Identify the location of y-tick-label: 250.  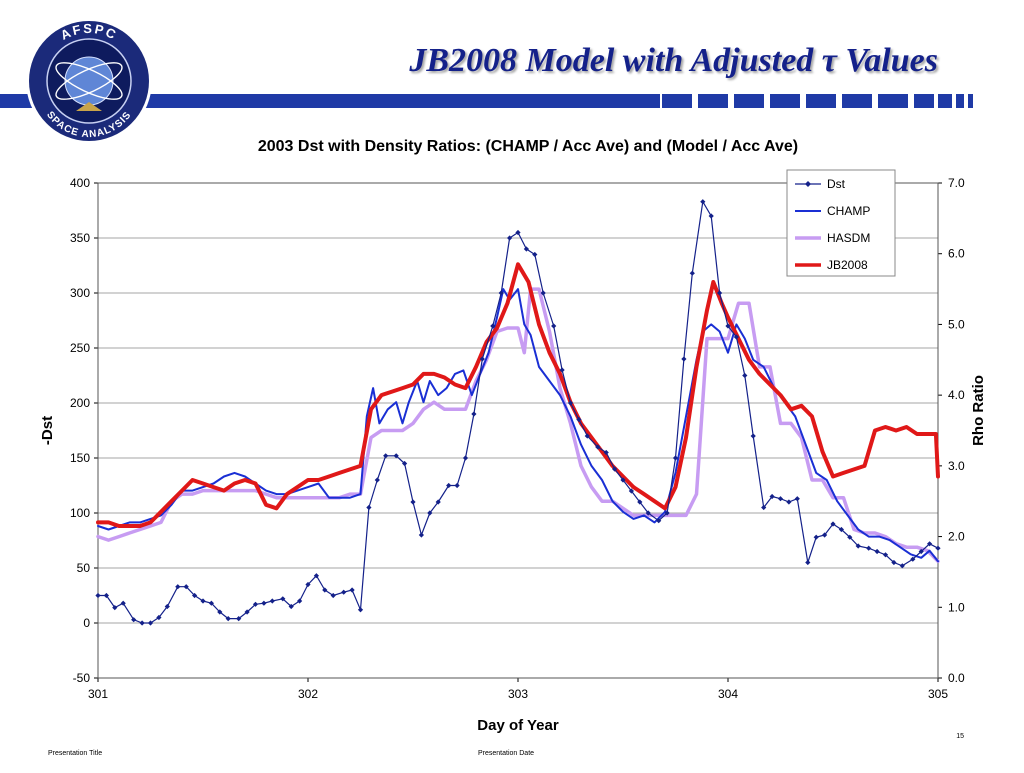
(80, 348).